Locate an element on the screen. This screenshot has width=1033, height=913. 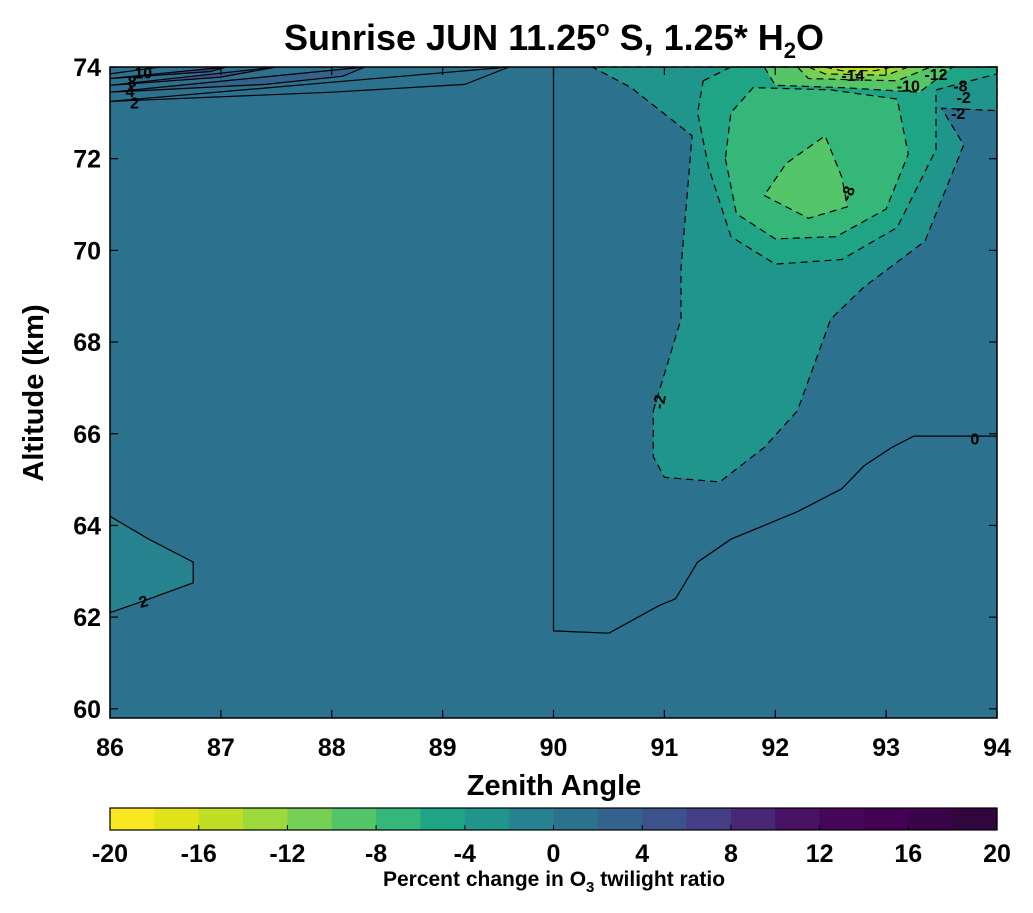
x-tick-label: 86 is located at coordinates (110, 748).